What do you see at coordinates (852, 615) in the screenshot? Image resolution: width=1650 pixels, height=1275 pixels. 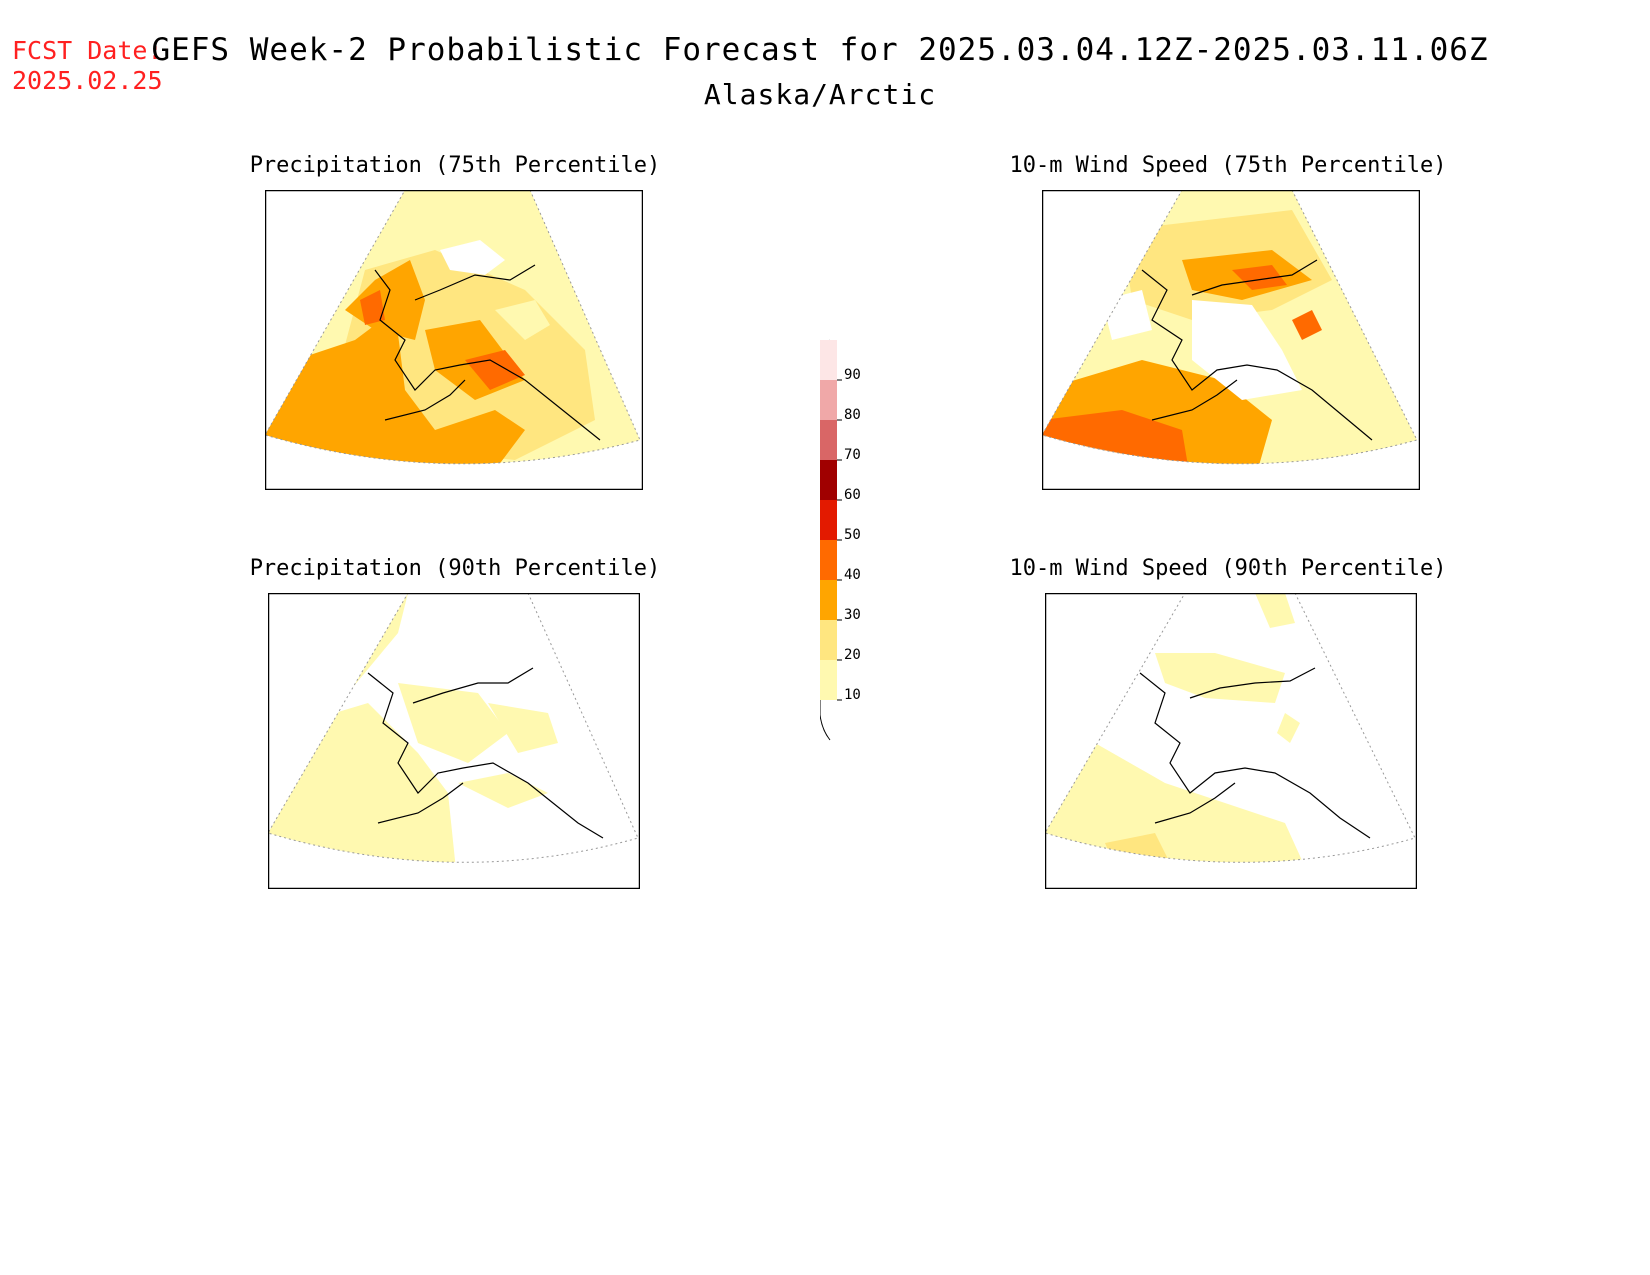 I see `colorbar-label: 30` at bounding box center [852, 615].